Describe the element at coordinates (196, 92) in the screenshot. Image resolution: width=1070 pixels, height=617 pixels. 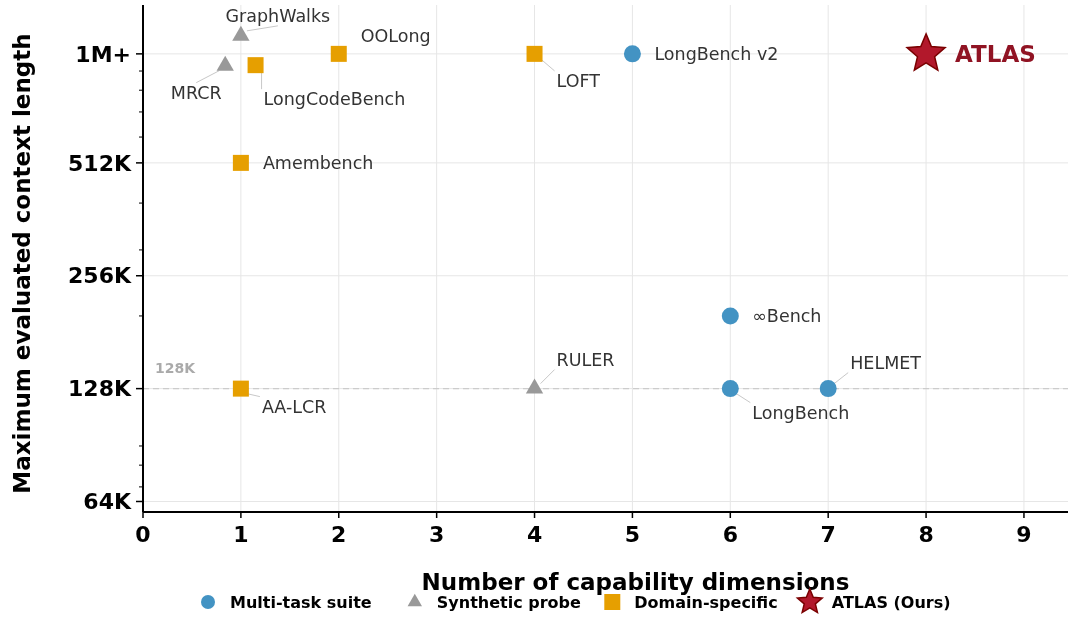
I see `annotation: MRCR` at that location.